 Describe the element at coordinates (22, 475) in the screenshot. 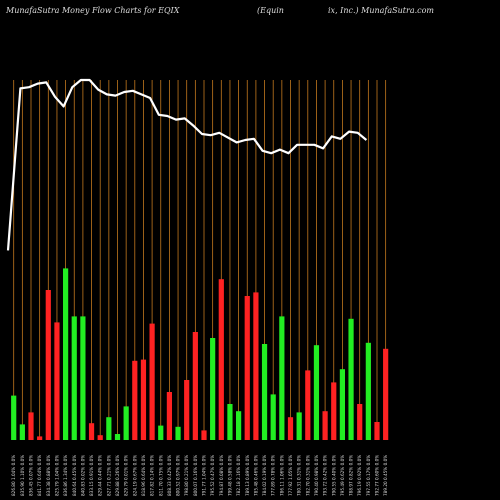

I see `x-tick-label: 835.90 1.10% 0.0%` at that location.